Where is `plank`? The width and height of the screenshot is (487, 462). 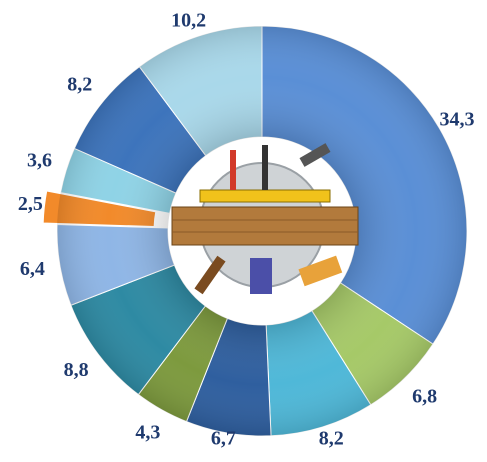
plank is located at coordinates (265, 226).